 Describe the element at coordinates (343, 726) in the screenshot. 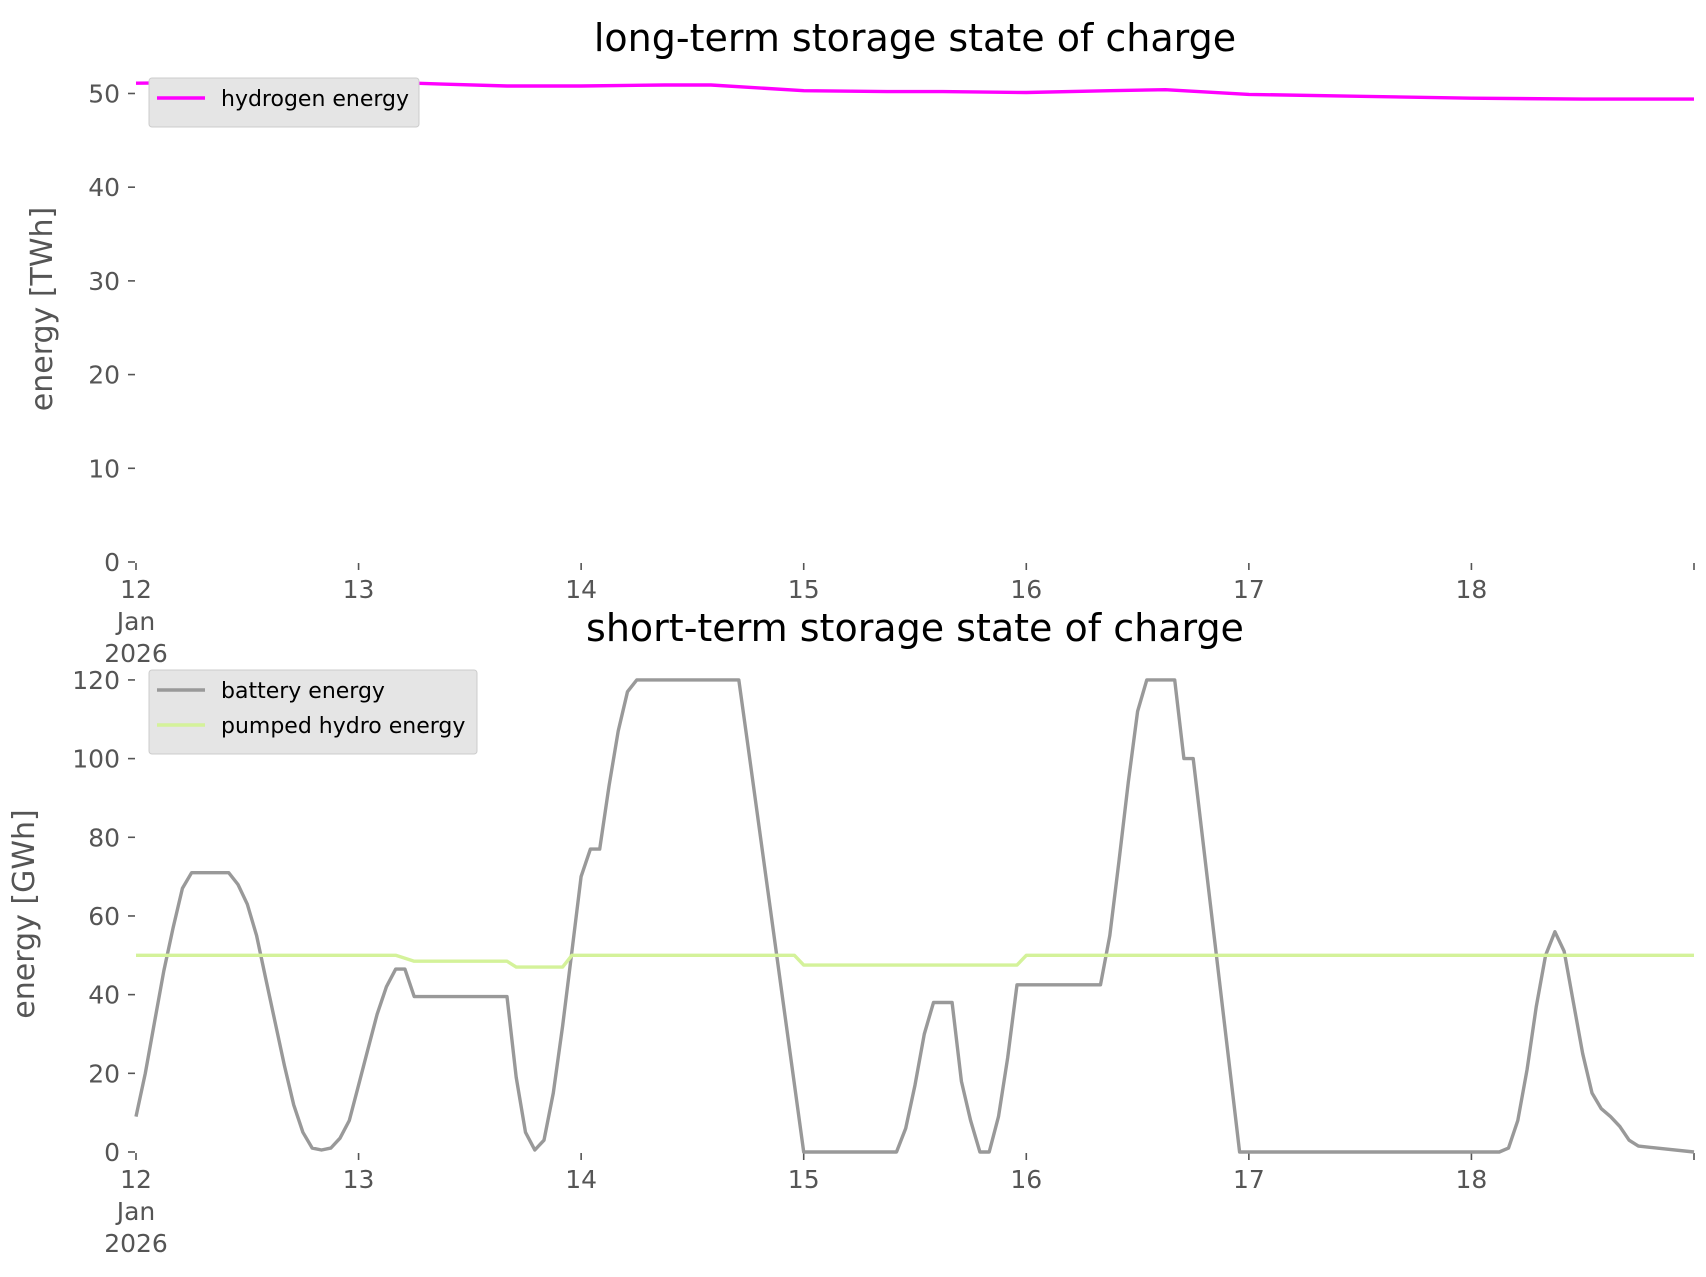

I see `legend-label: pumped hydro energy` at that location.